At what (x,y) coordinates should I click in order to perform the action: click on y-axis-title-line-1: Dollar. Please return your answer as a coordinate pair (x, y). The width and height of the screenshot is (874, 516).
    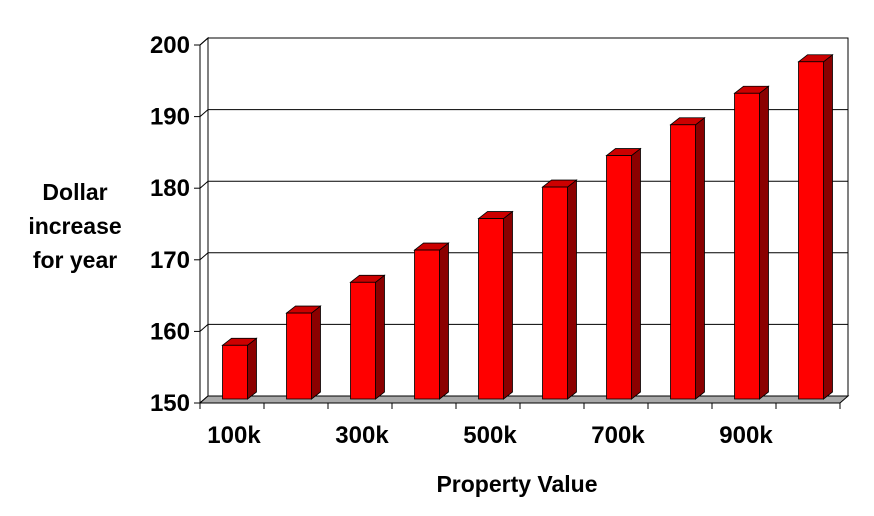
    Looking at the image, I should click on (74, 192).